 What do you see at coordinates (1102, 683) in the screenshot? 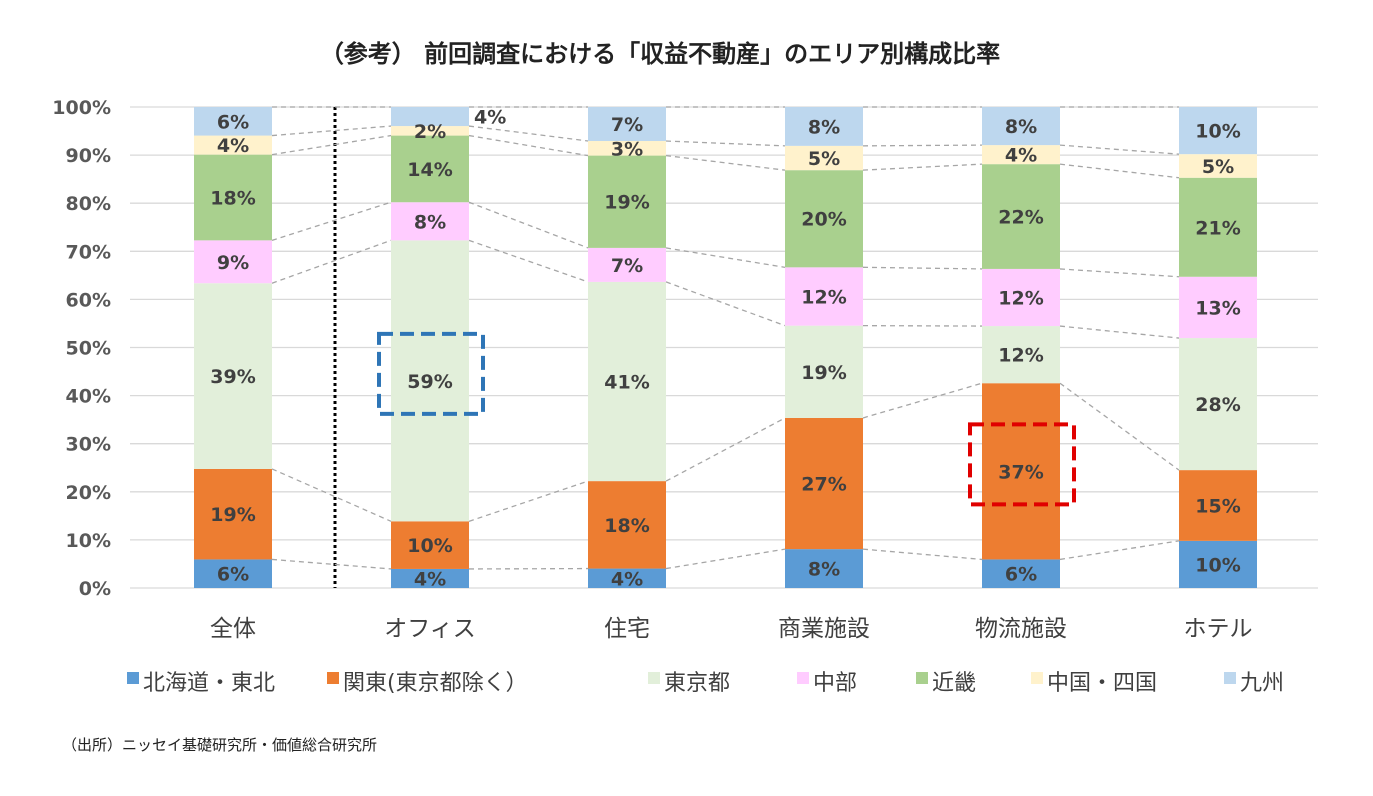
I see `legend-label: 中国・四国` at bounding box center [1102, 683].